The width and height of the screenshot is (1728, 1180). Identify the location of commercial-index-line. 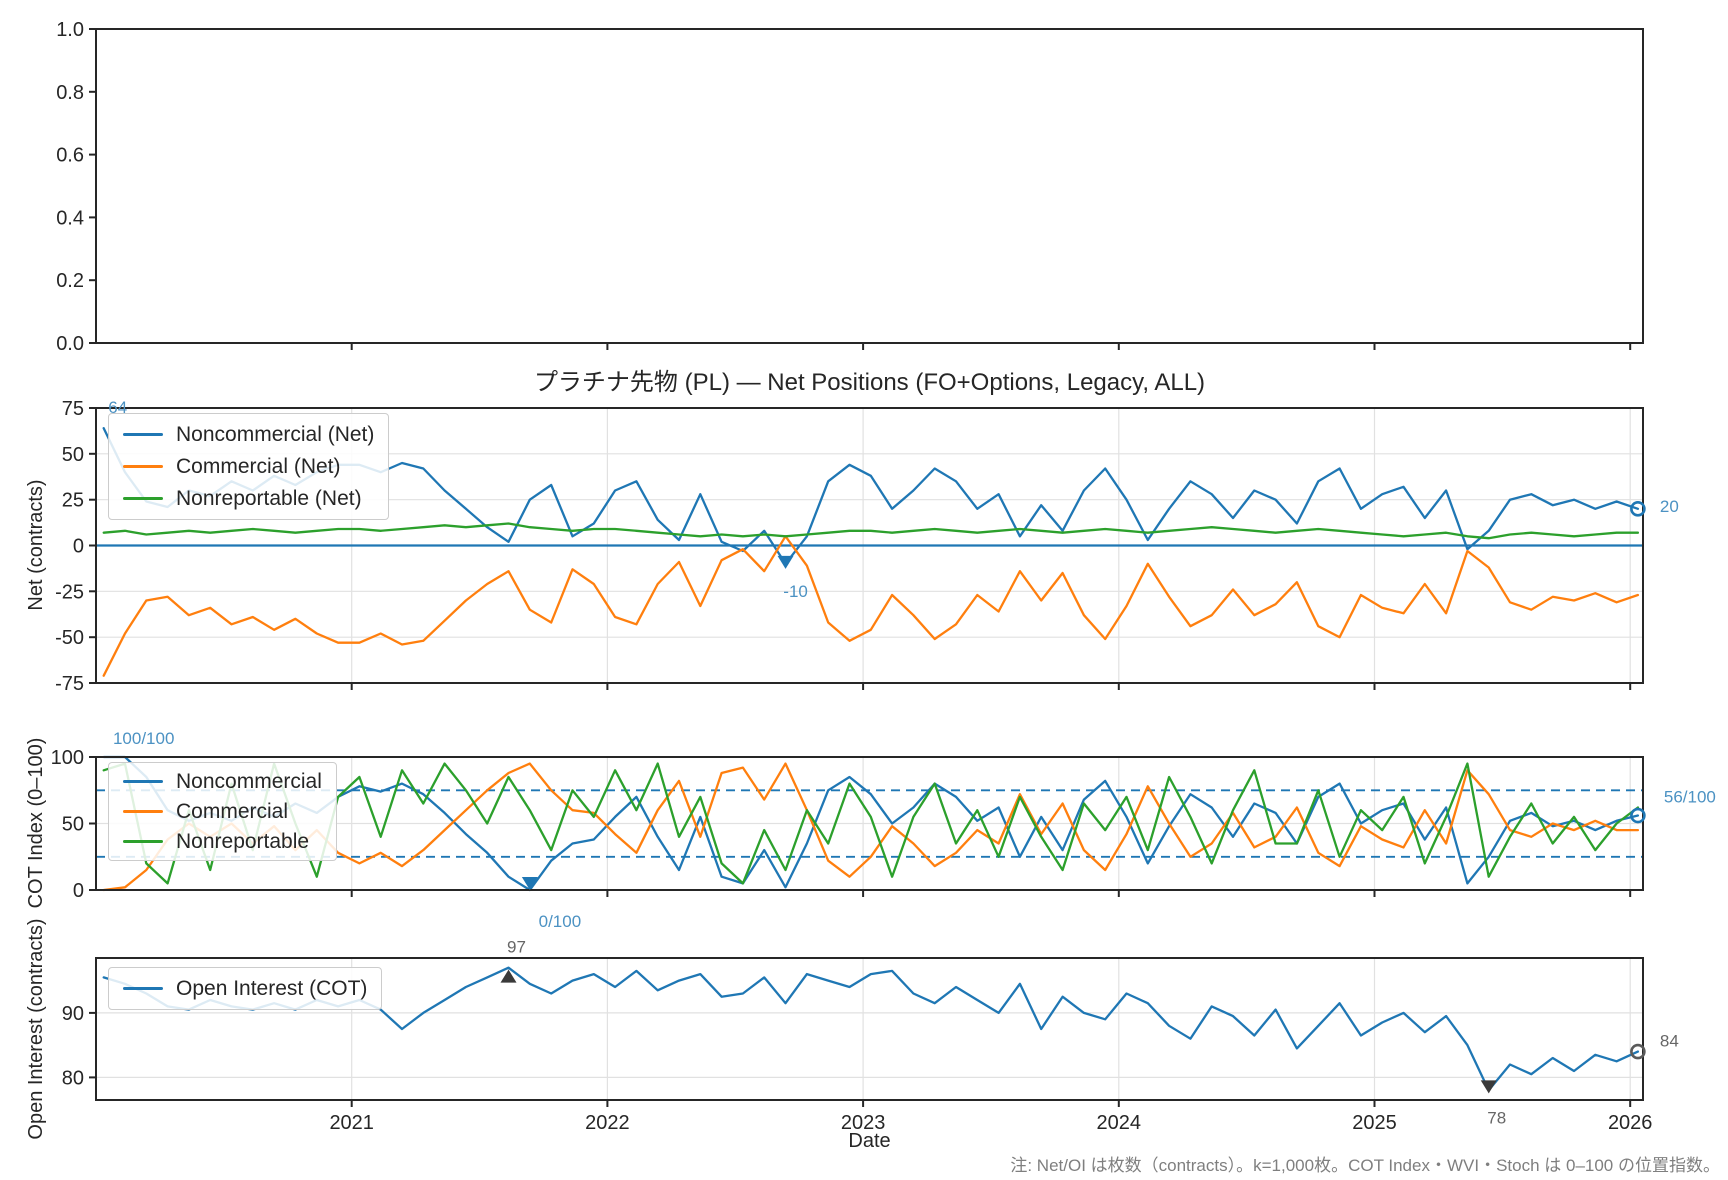
(871, 827).